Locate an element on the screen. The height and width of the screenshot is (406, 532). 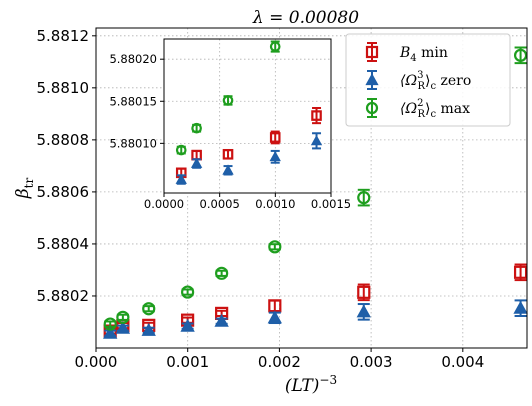
series-circle is located at coordinates (228, 98).